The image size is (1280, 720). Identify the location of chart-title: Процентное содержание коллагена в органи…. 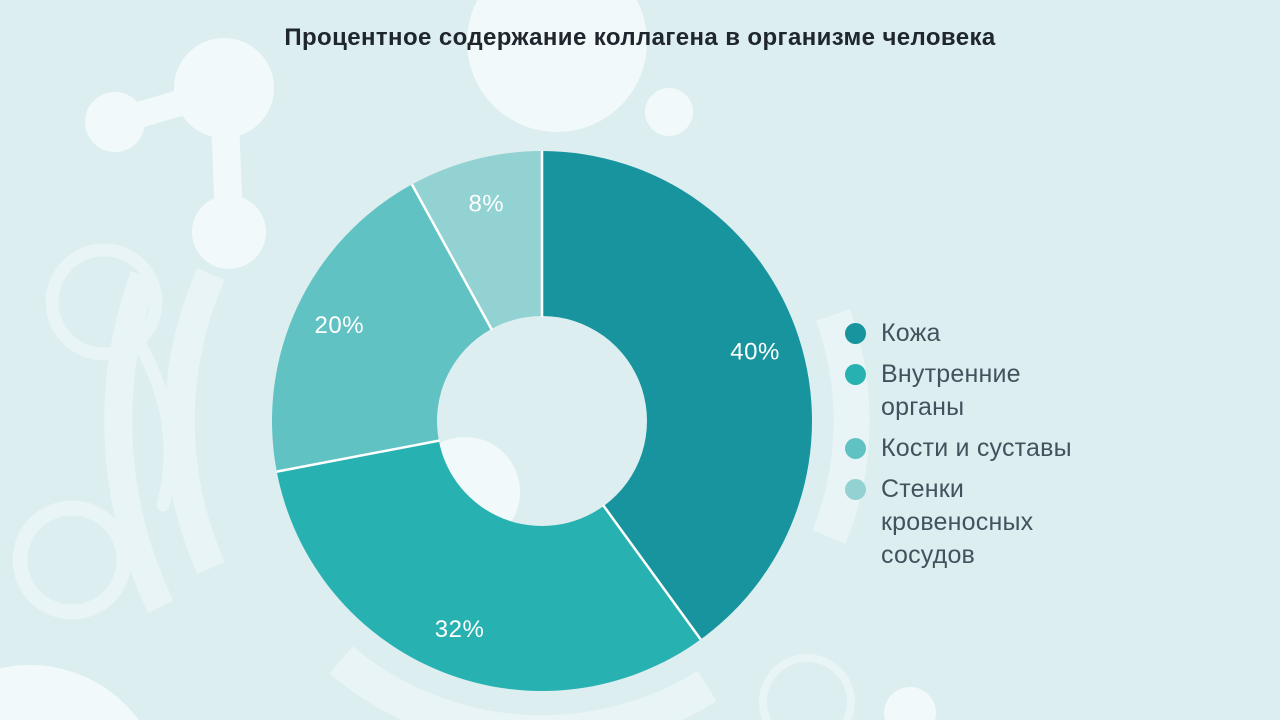
(640, 37).